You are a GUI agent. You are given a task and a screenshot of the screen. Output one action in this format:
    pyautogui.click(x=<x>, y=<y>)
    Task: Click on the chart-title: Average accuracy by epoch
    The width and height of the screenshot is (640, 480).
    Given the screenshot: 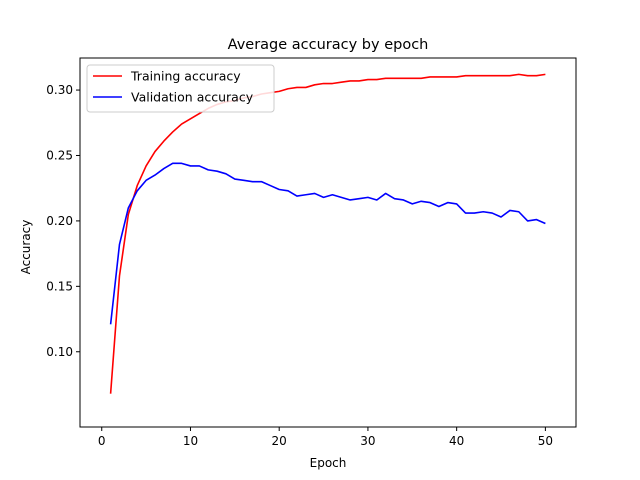 What is the action you would take?
    pyautogui.click(x=328, y=45)
    